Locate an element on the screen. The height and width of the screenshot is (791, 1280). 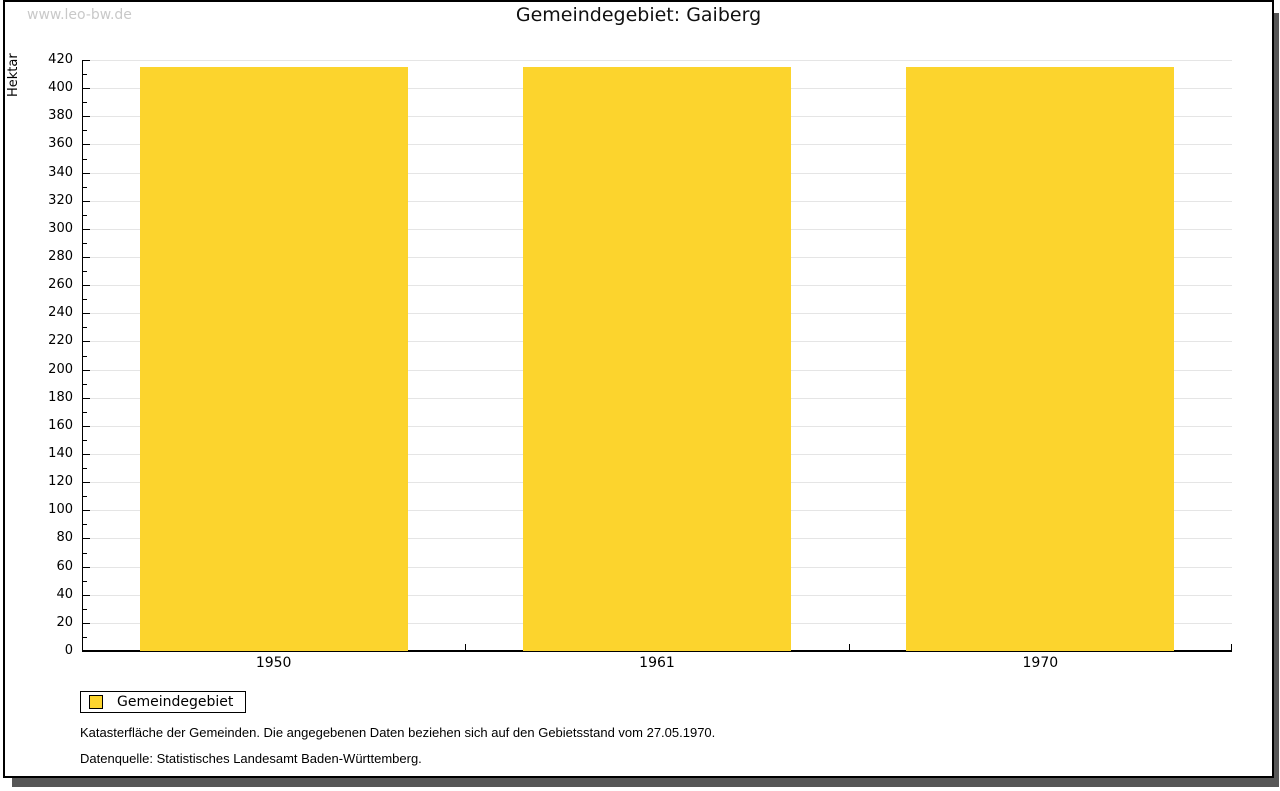
y-axis-tick-label: 120 is located at coordinates (60, 482).